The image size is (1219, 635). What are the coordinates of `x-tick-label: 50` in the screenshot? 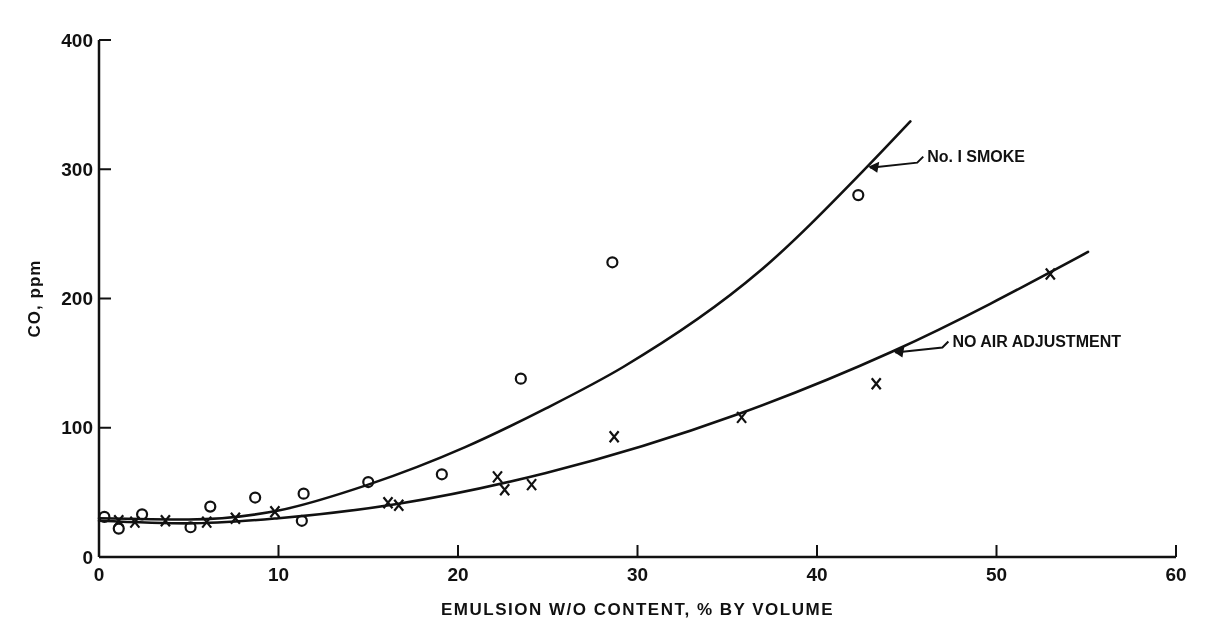 It's located at (996, 574).